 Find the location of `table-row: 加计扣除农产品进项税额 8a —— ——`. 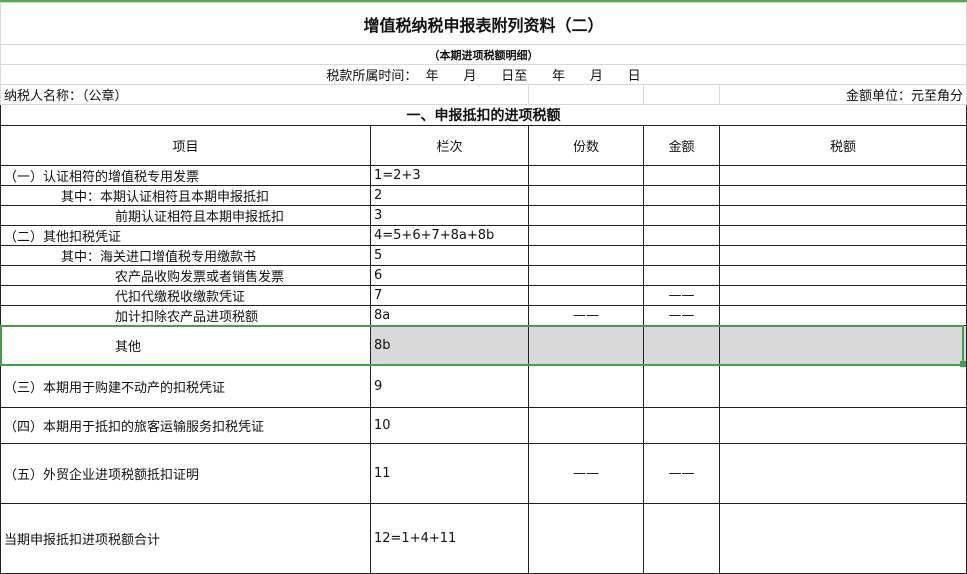

table-row: 加计扣除农产品进项税额 8a —— —— is located at coordinates (483, 315).